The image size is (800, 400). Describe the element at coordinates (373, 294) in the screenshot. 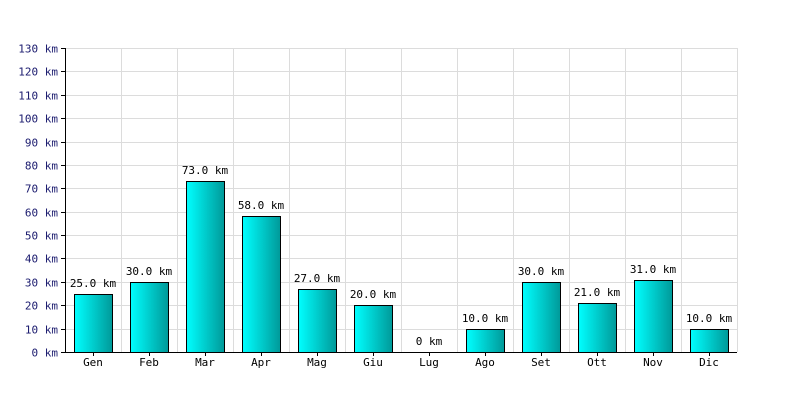

I see `data-label: 20.0 km` at that location.